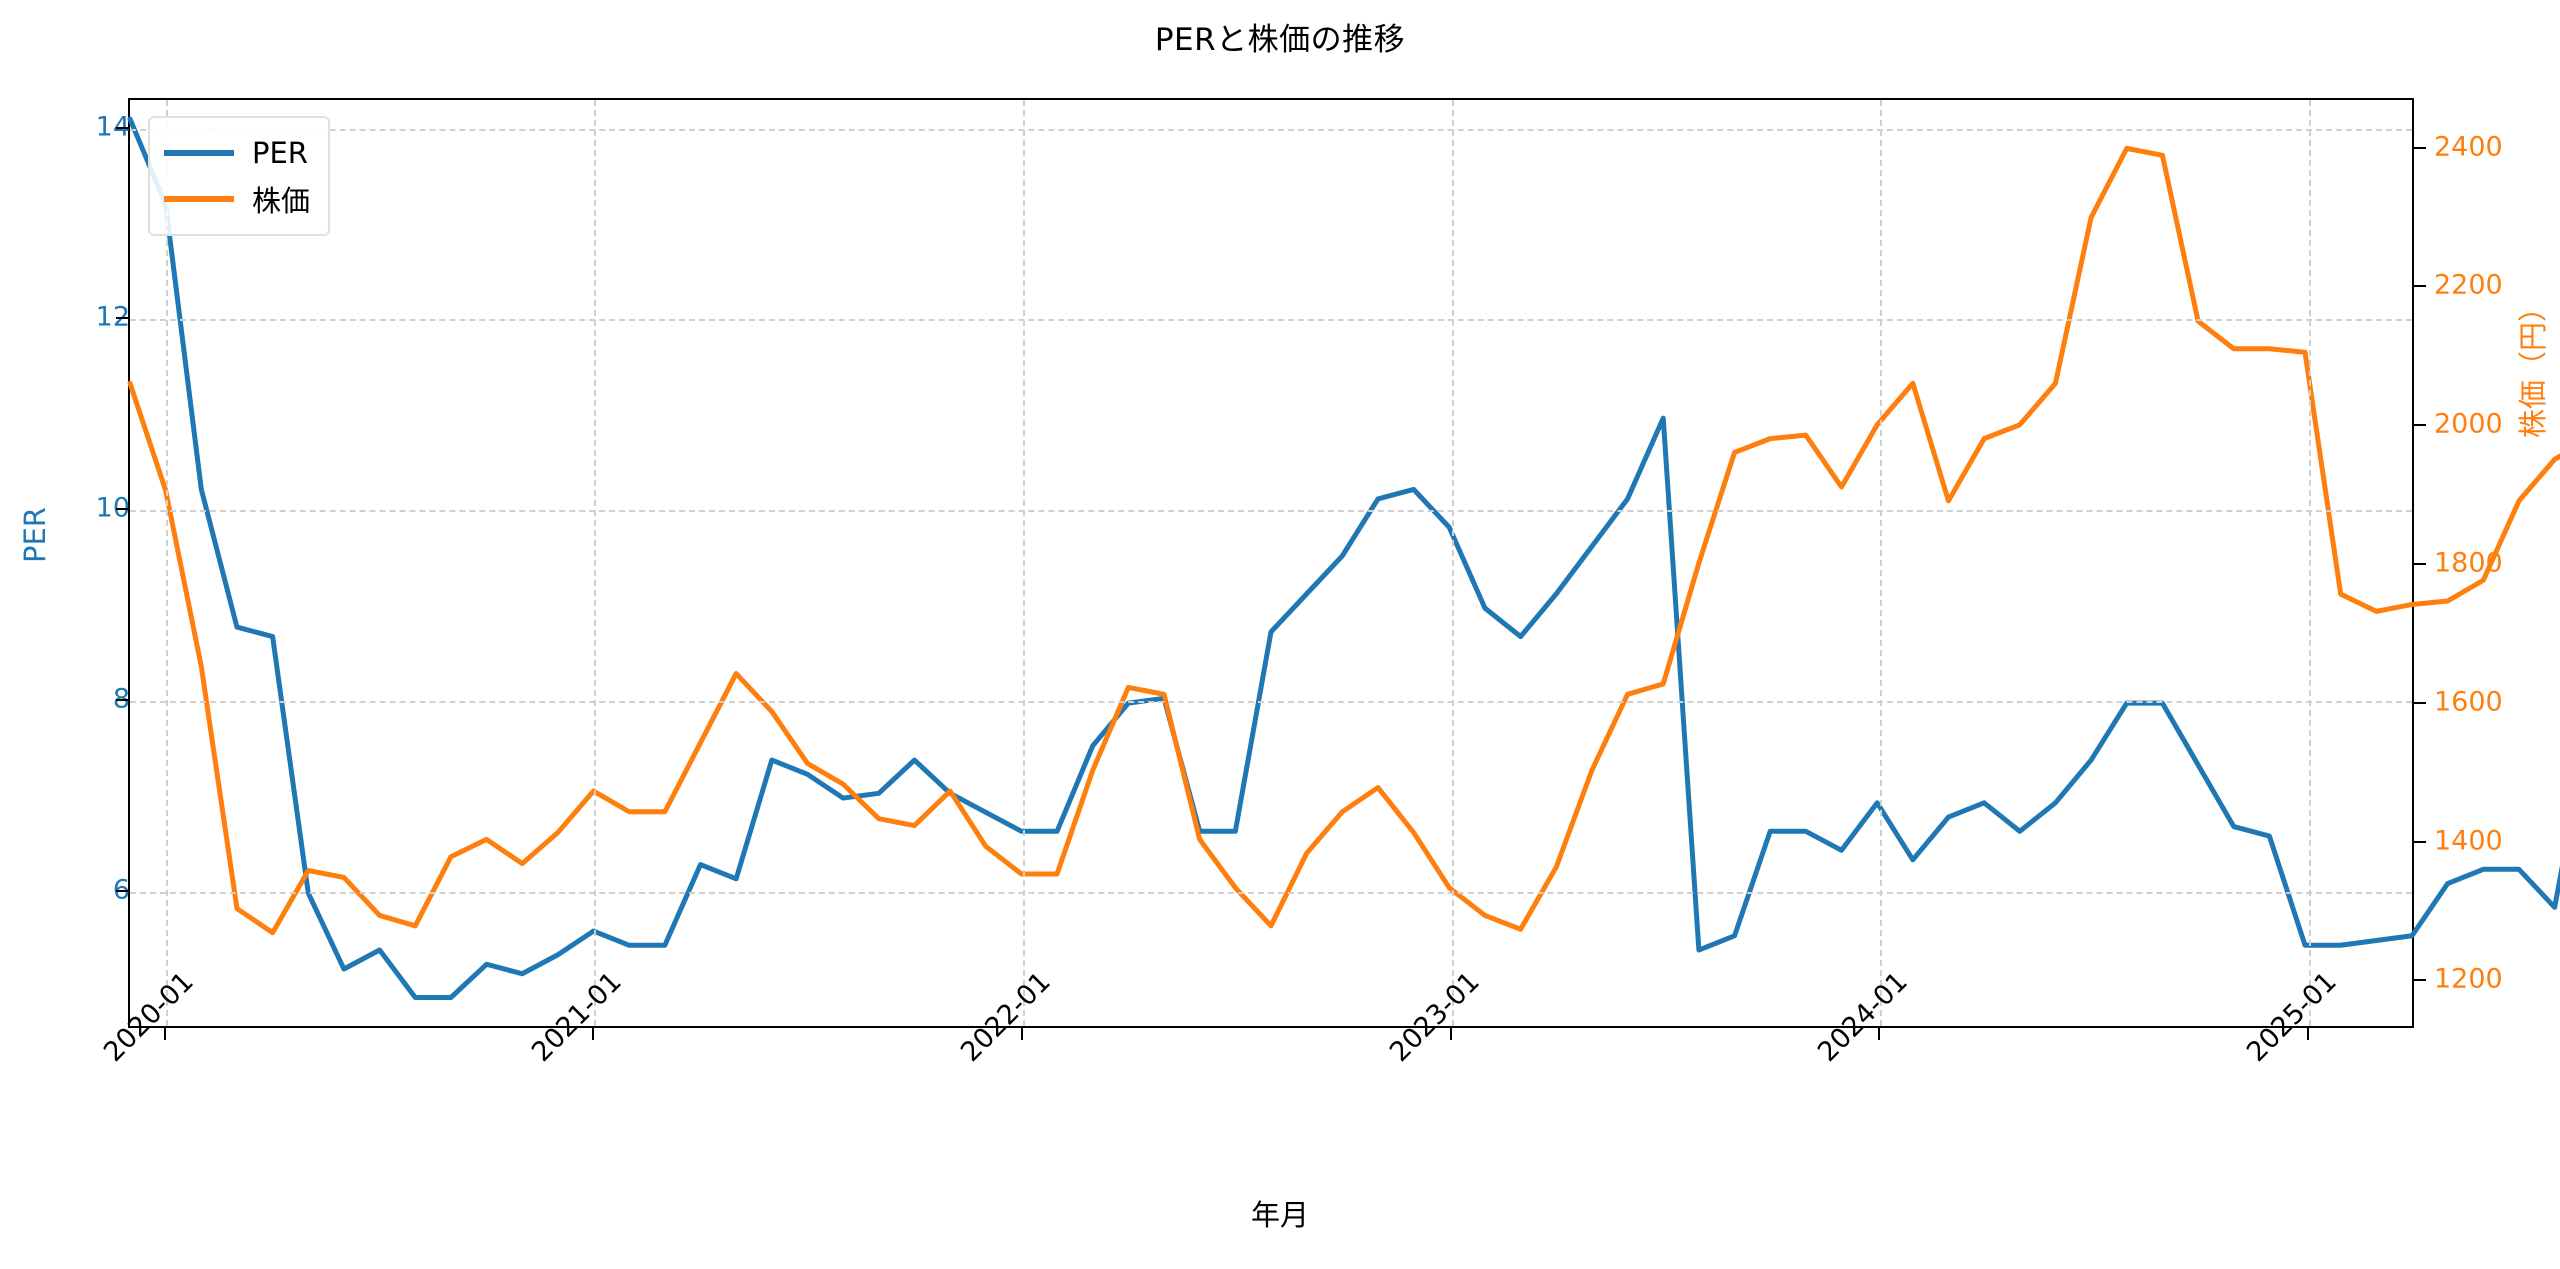 The width and height of the screenshot is (2560, 1269). What do you see at coordinates (2468, 563) in the screenshot?
I see `y-axis-right-tick-label: 1800` at bounding box center [2468, 563].